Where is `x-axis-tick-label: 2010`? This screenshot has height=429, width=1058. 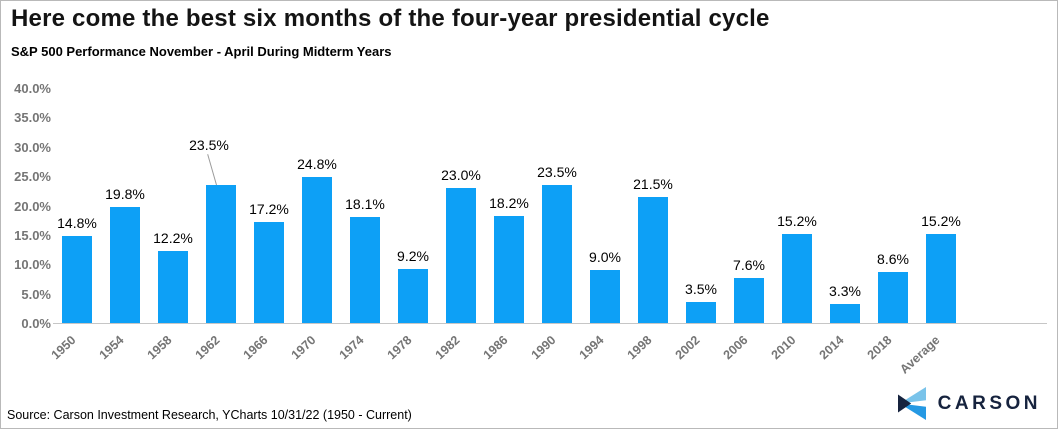 x-axis-tick-label: 2010 is located at coordinates (783, 348).